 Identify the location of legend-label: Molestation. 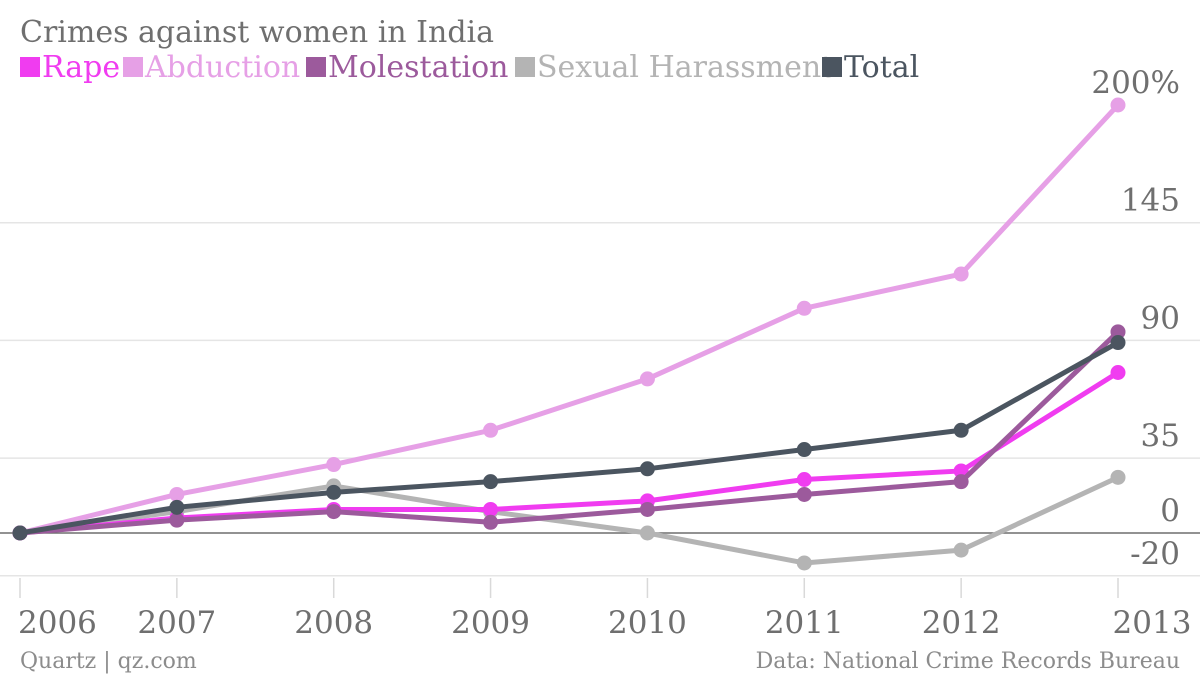
(418, 67).